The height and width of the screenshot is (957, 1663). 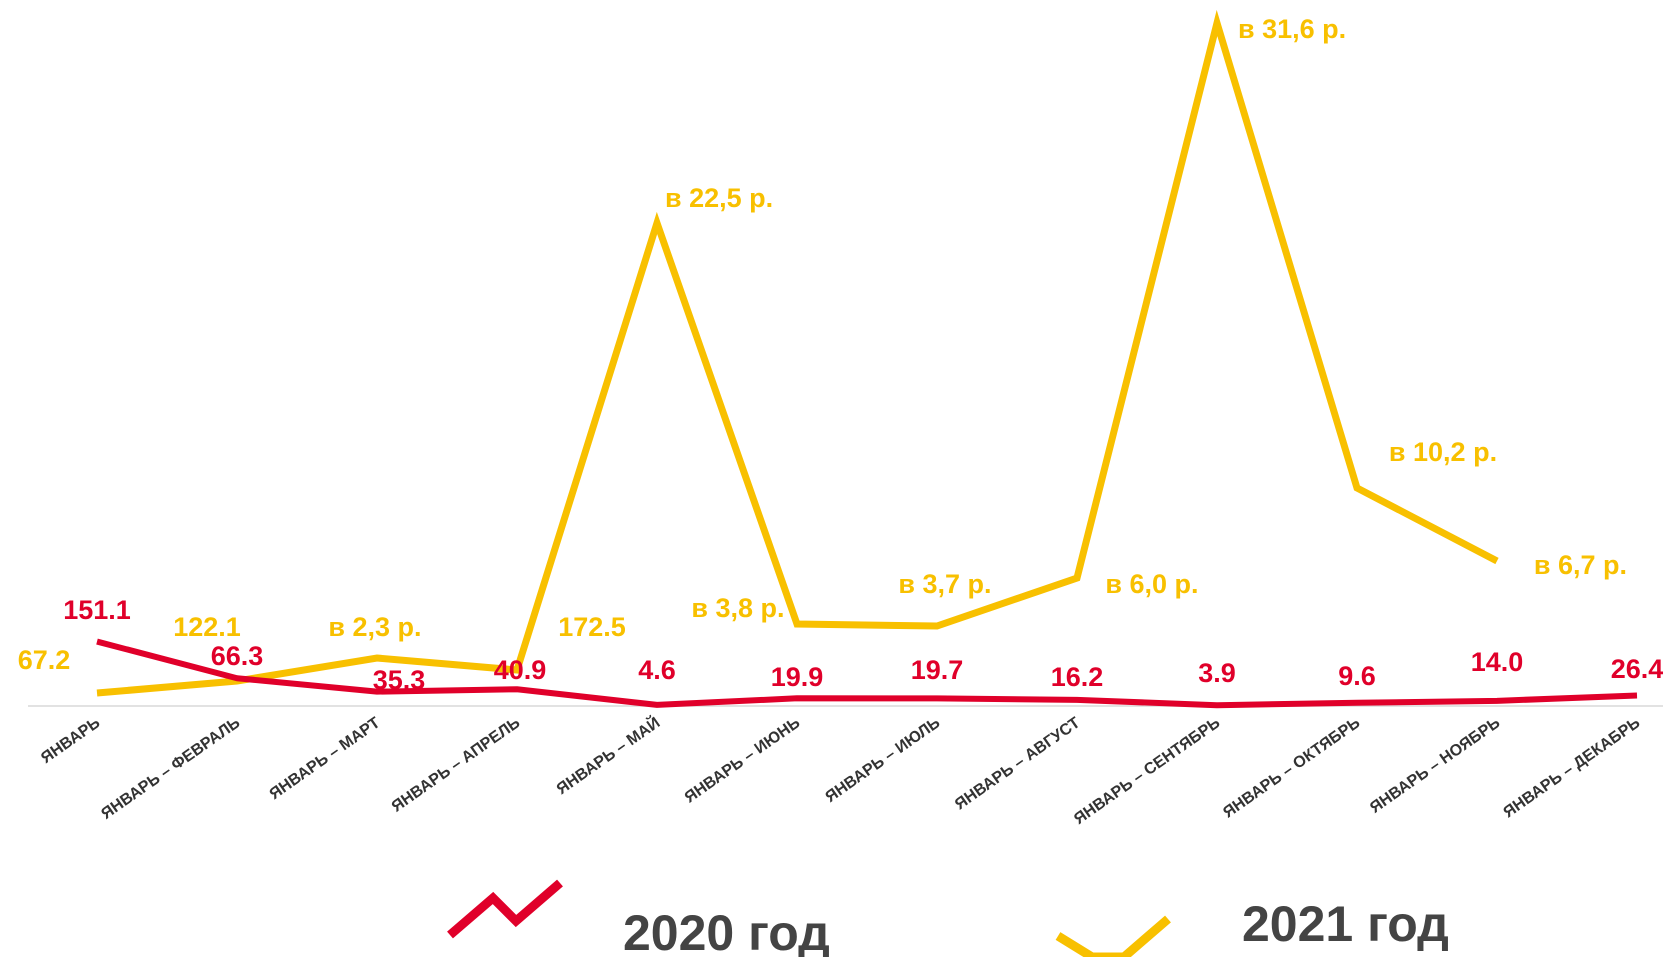 I want to click on x-tick-label-2: ЯНВАРЬ – МАРТ, so click(x=325, y=758).